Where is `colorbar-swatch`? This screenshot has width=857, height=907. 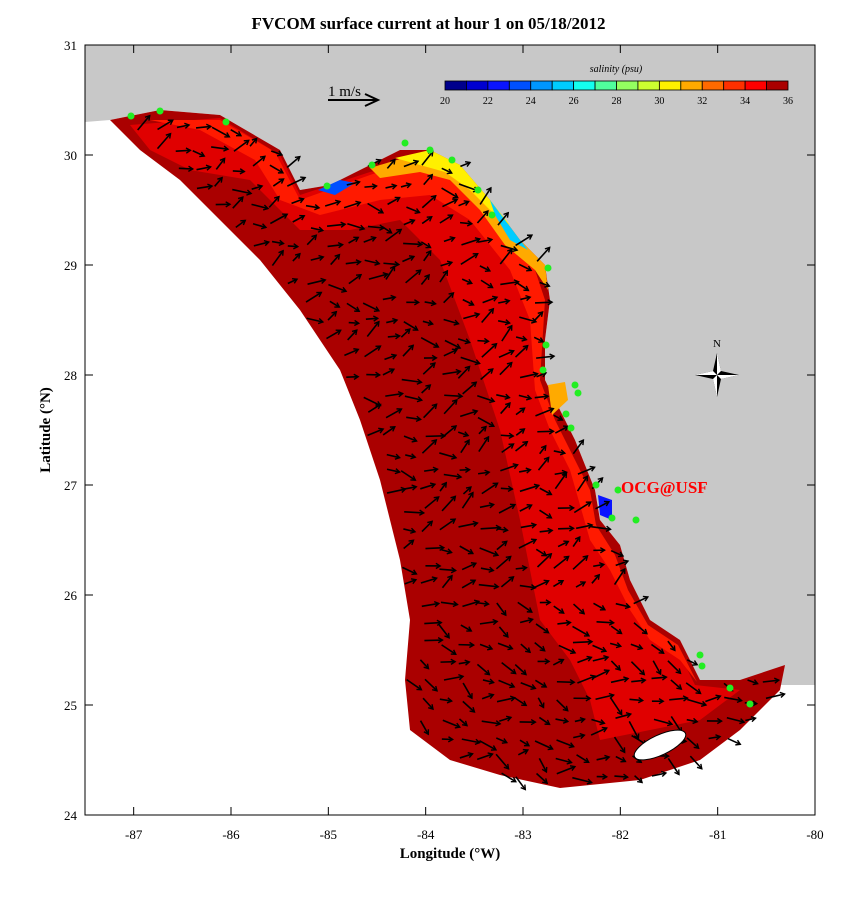
colorbar-swatch is located at coordinates (498, 85).